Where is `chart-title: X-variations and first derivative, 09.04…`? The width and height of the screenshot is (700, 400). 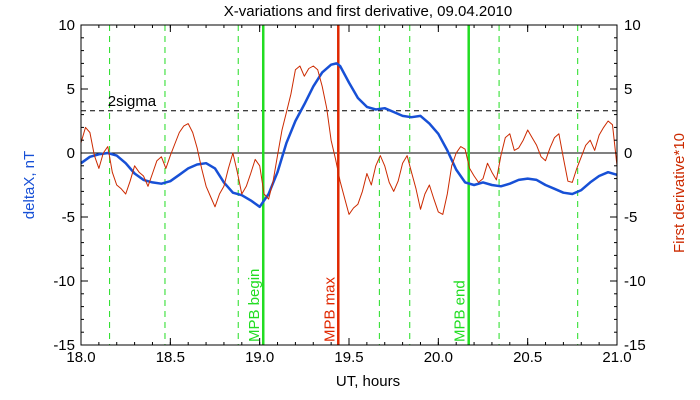
chart-title: X-variations and first derivative, 09.04… is located at coordinates (368, 11).